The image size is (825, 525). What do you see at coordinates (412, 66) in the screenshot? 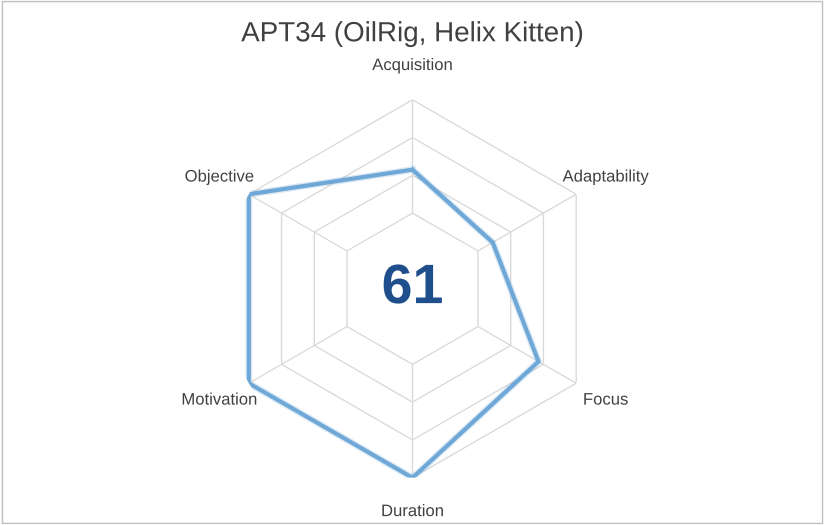
I see `spoke-label: Acquisition` at bounding box center [412, 66].